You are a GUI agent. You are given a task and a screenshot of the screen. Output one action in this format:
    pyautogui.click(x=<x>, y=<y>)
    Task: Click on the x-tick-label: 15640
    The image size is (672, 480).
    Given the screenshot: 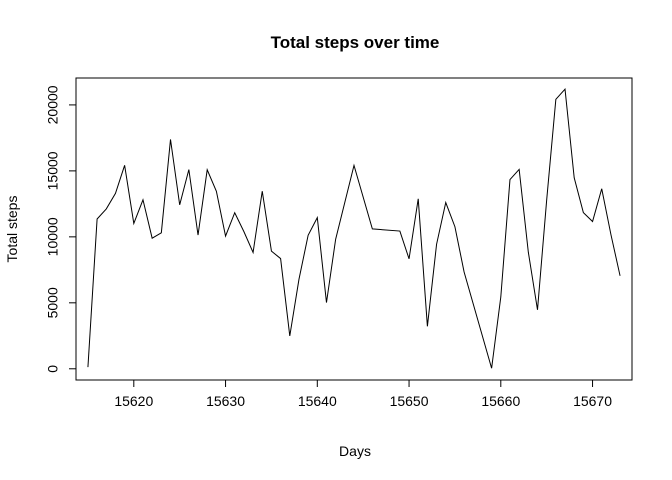 What is the action you would take?
    pyautogui.click(x=317, y=401)
    